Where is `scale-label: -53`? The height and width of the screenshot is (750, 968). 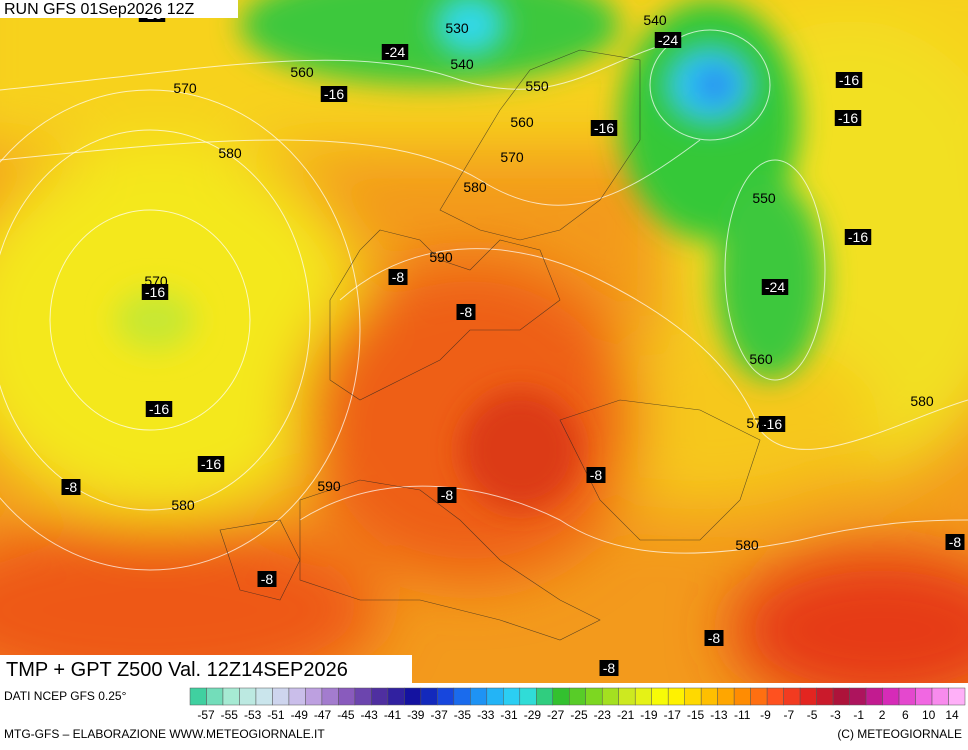
scale-label: -53 is located at coordinates (253, 715).